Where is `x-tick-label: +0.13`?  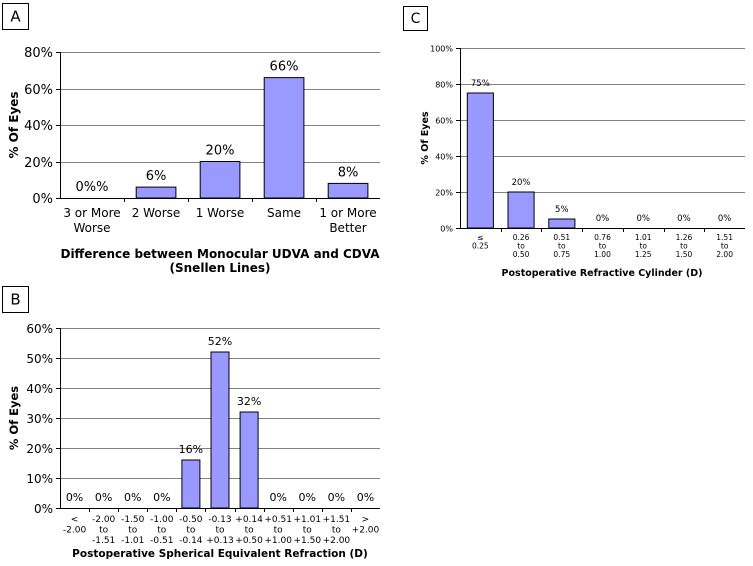 x-tick-label: +0.13 is located at coordinates (220, 541).